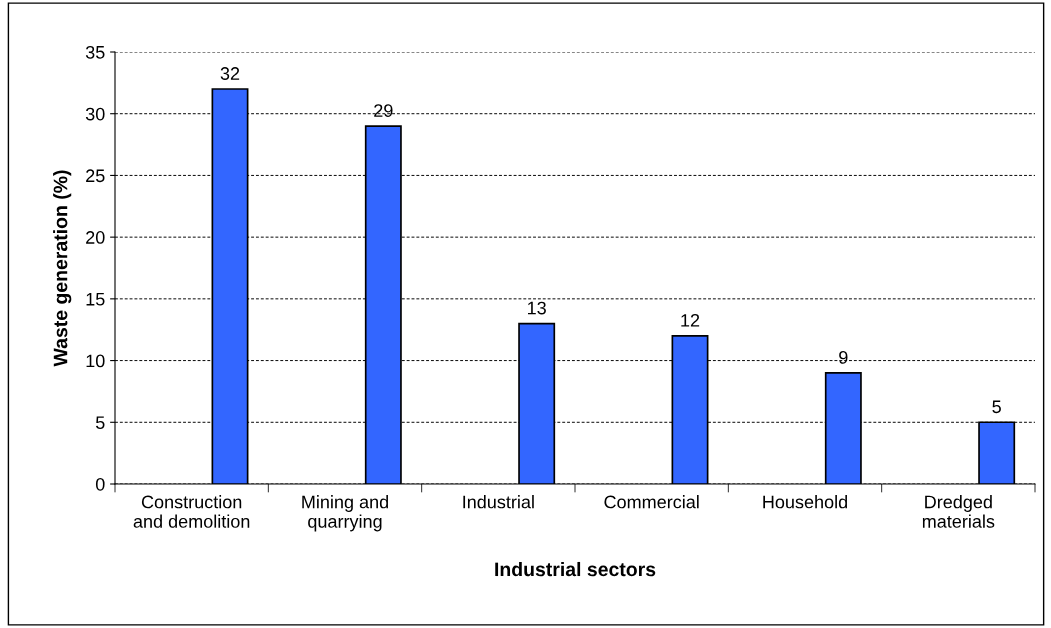  What do you see at coordinates (498, 502) in the screenshot?
I see `x-tick-label: Industrial` at bounding box center [498, 502].